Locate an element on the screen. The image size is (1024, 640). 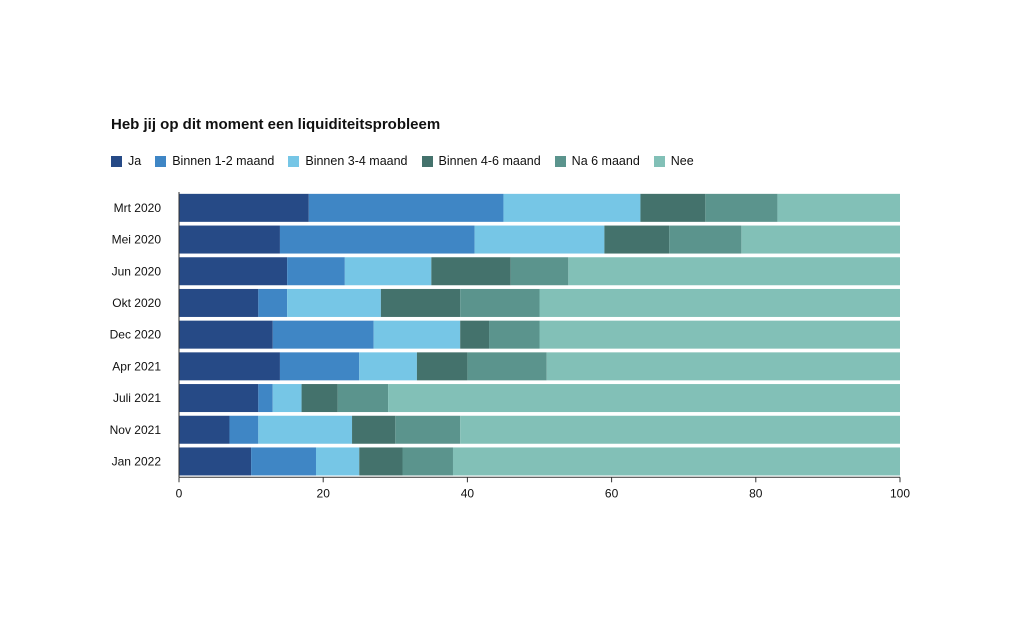
x-tick-label: 20 is located at coordinates (324, 493).